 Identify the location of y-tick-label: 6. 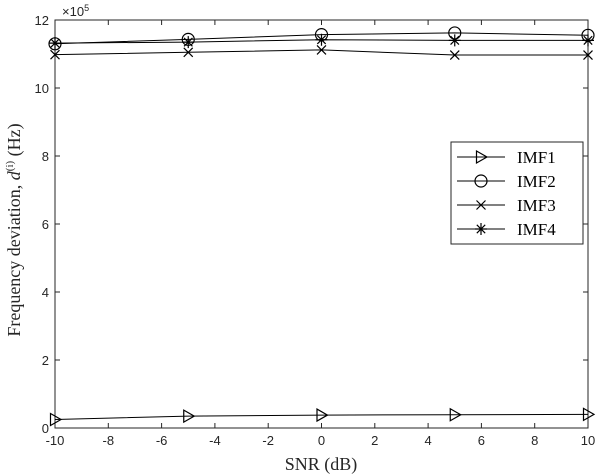
(45, 224).